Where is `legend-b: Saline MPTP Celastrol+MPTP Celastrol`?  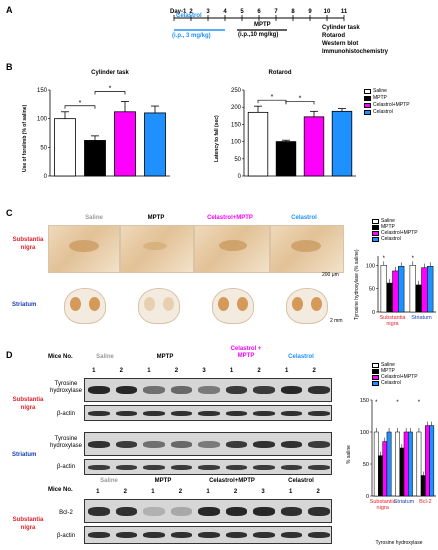
legend-b: Saline MPTP Celastrol+MPTP Celastrol is located at coordinates (400, 108).